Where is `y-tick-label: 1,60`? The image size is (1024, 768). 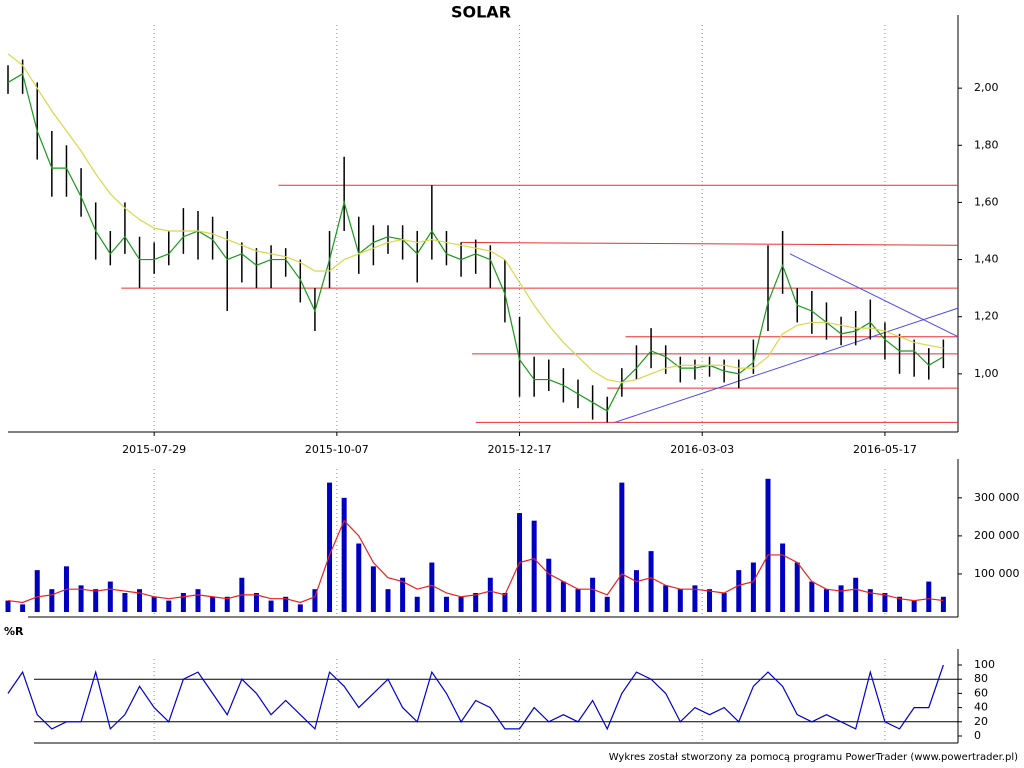
y-tick-label: 1,60 is located at coordinates (986, 201).